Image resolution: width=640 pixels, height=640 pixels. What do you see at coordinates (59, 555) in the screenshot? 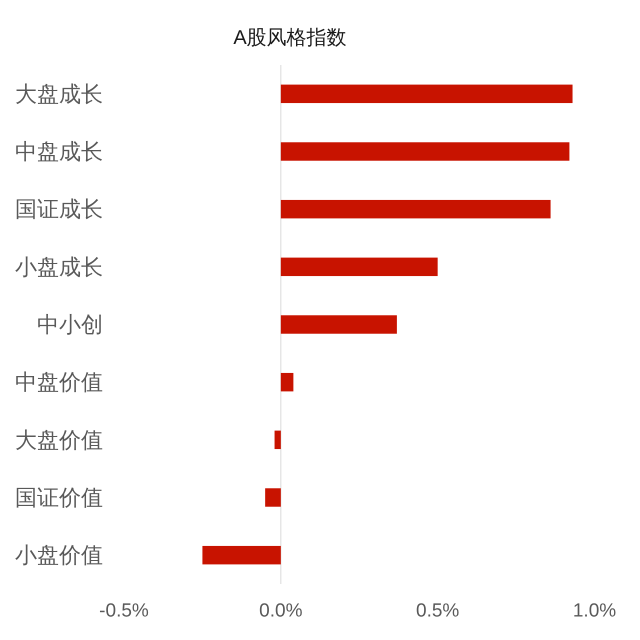
I see `y-tick-label: 小盘价值` at bounding box center [59, 555].